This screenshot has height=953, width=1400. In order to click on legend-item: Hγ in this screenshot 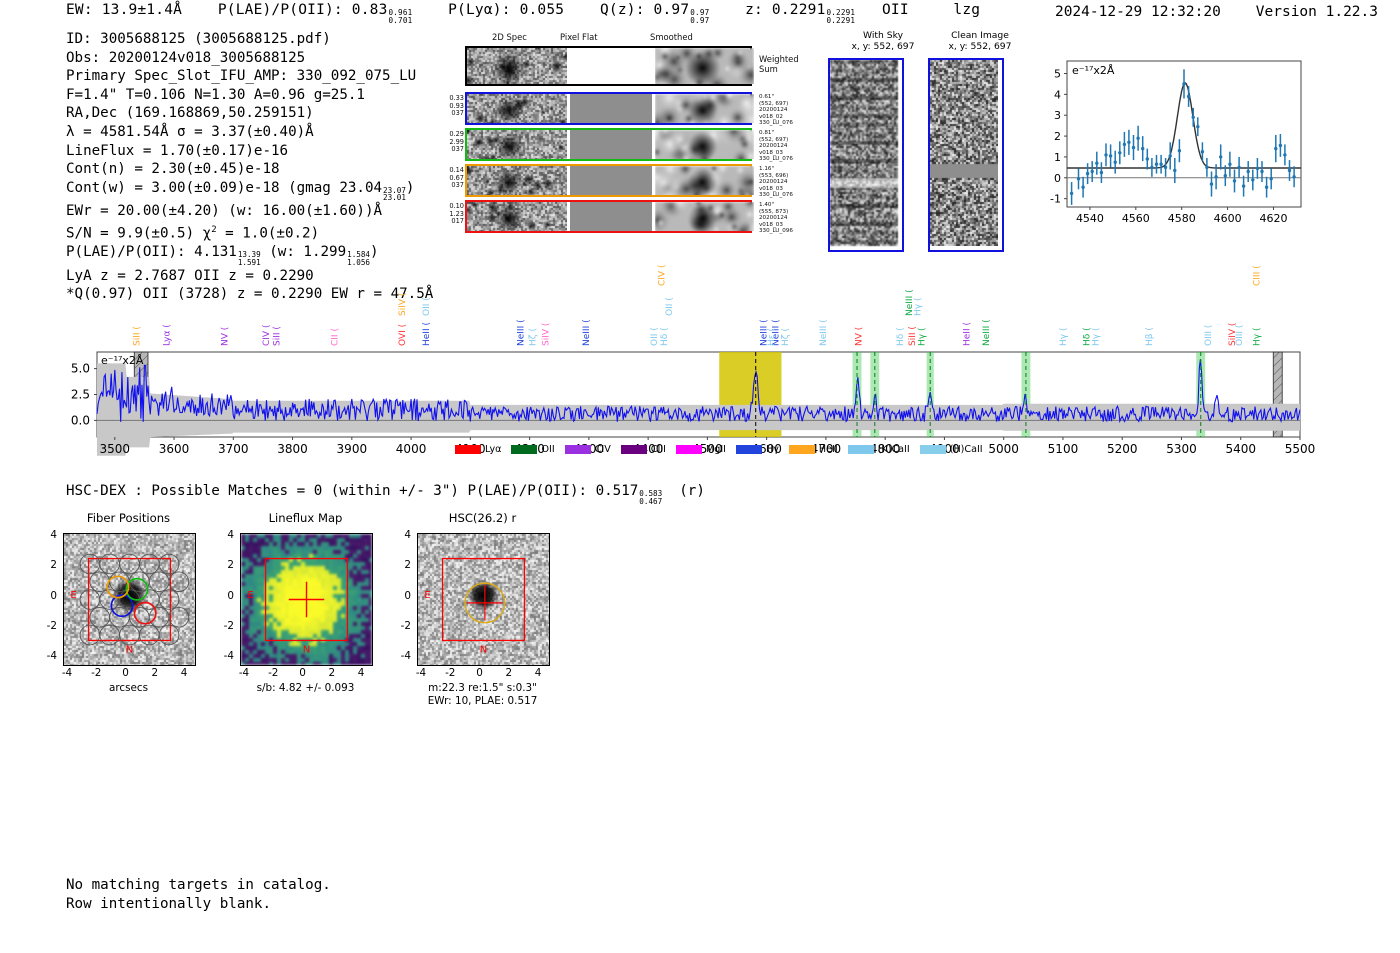, I will do `click(757, 449)`.